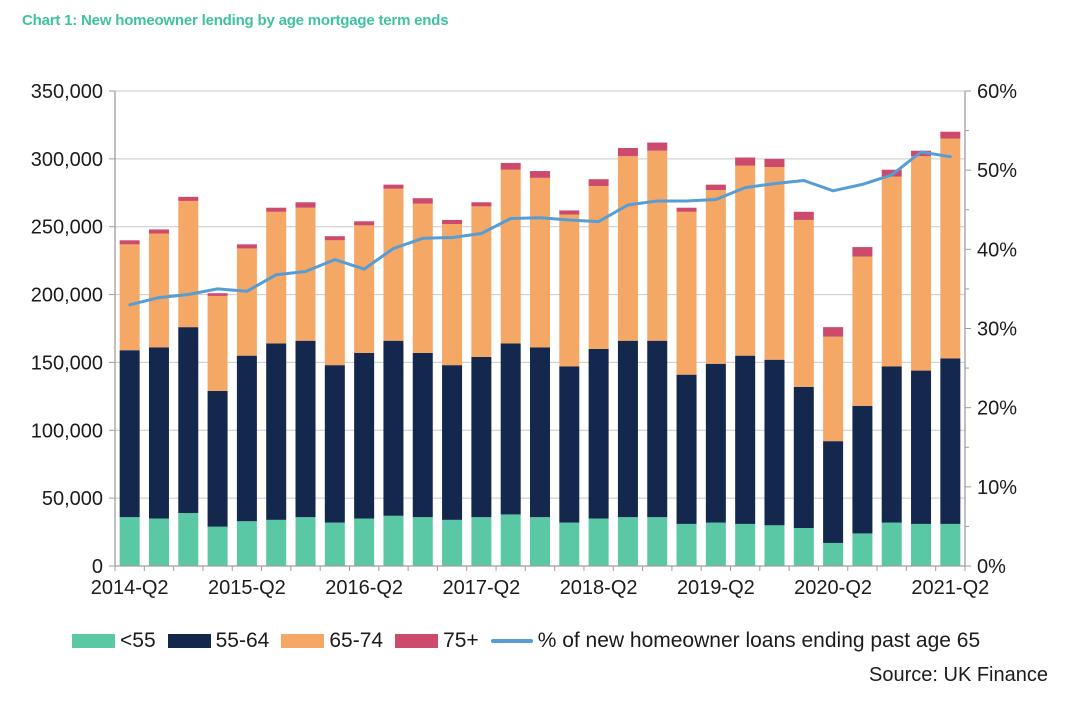  I want to click on left-axis-label: 350,000, so click(67, 92).